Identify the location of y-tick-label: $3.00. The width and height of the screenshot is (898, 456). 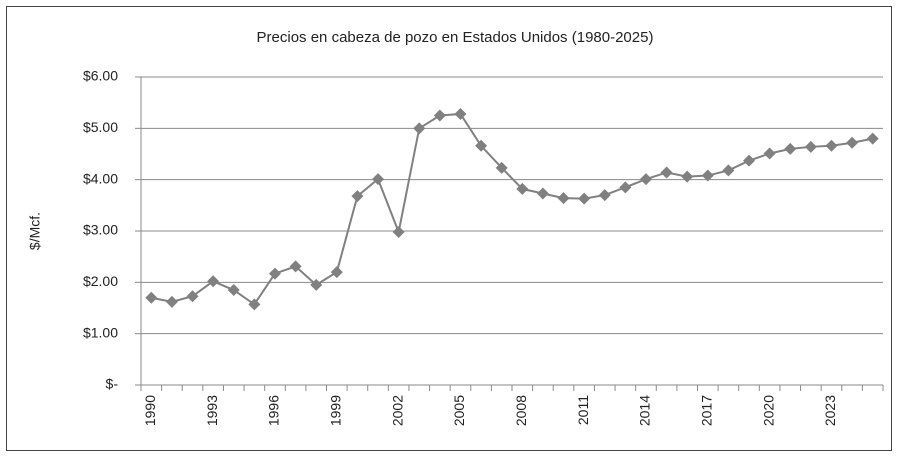
(100, 230).